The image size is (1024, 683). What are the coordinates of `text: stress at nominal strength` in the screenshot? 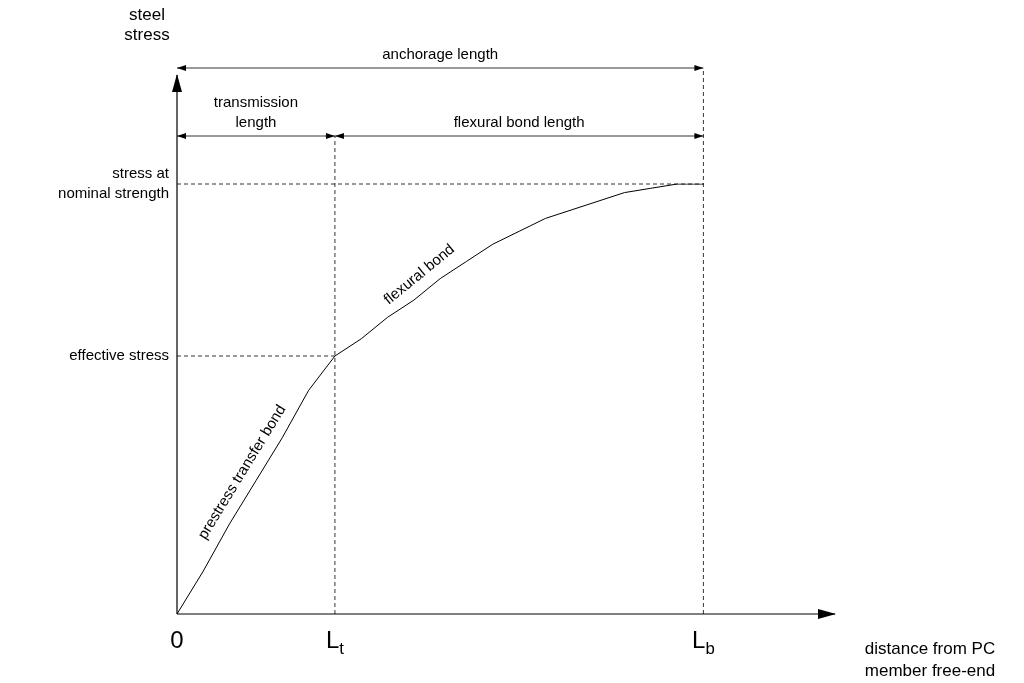 It's located at (114, 183).